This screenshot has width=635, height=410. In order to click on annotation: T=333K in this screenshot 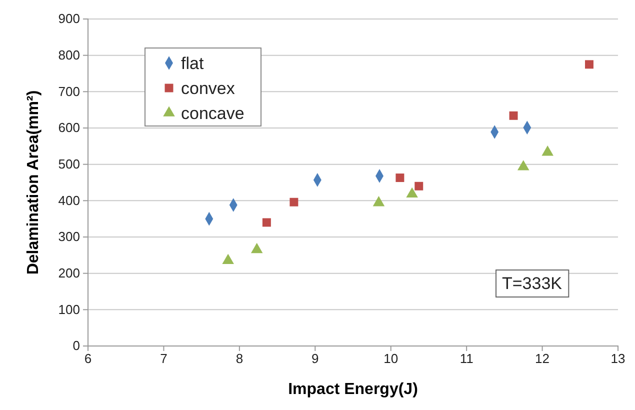, I will do `click(532, 283)`.